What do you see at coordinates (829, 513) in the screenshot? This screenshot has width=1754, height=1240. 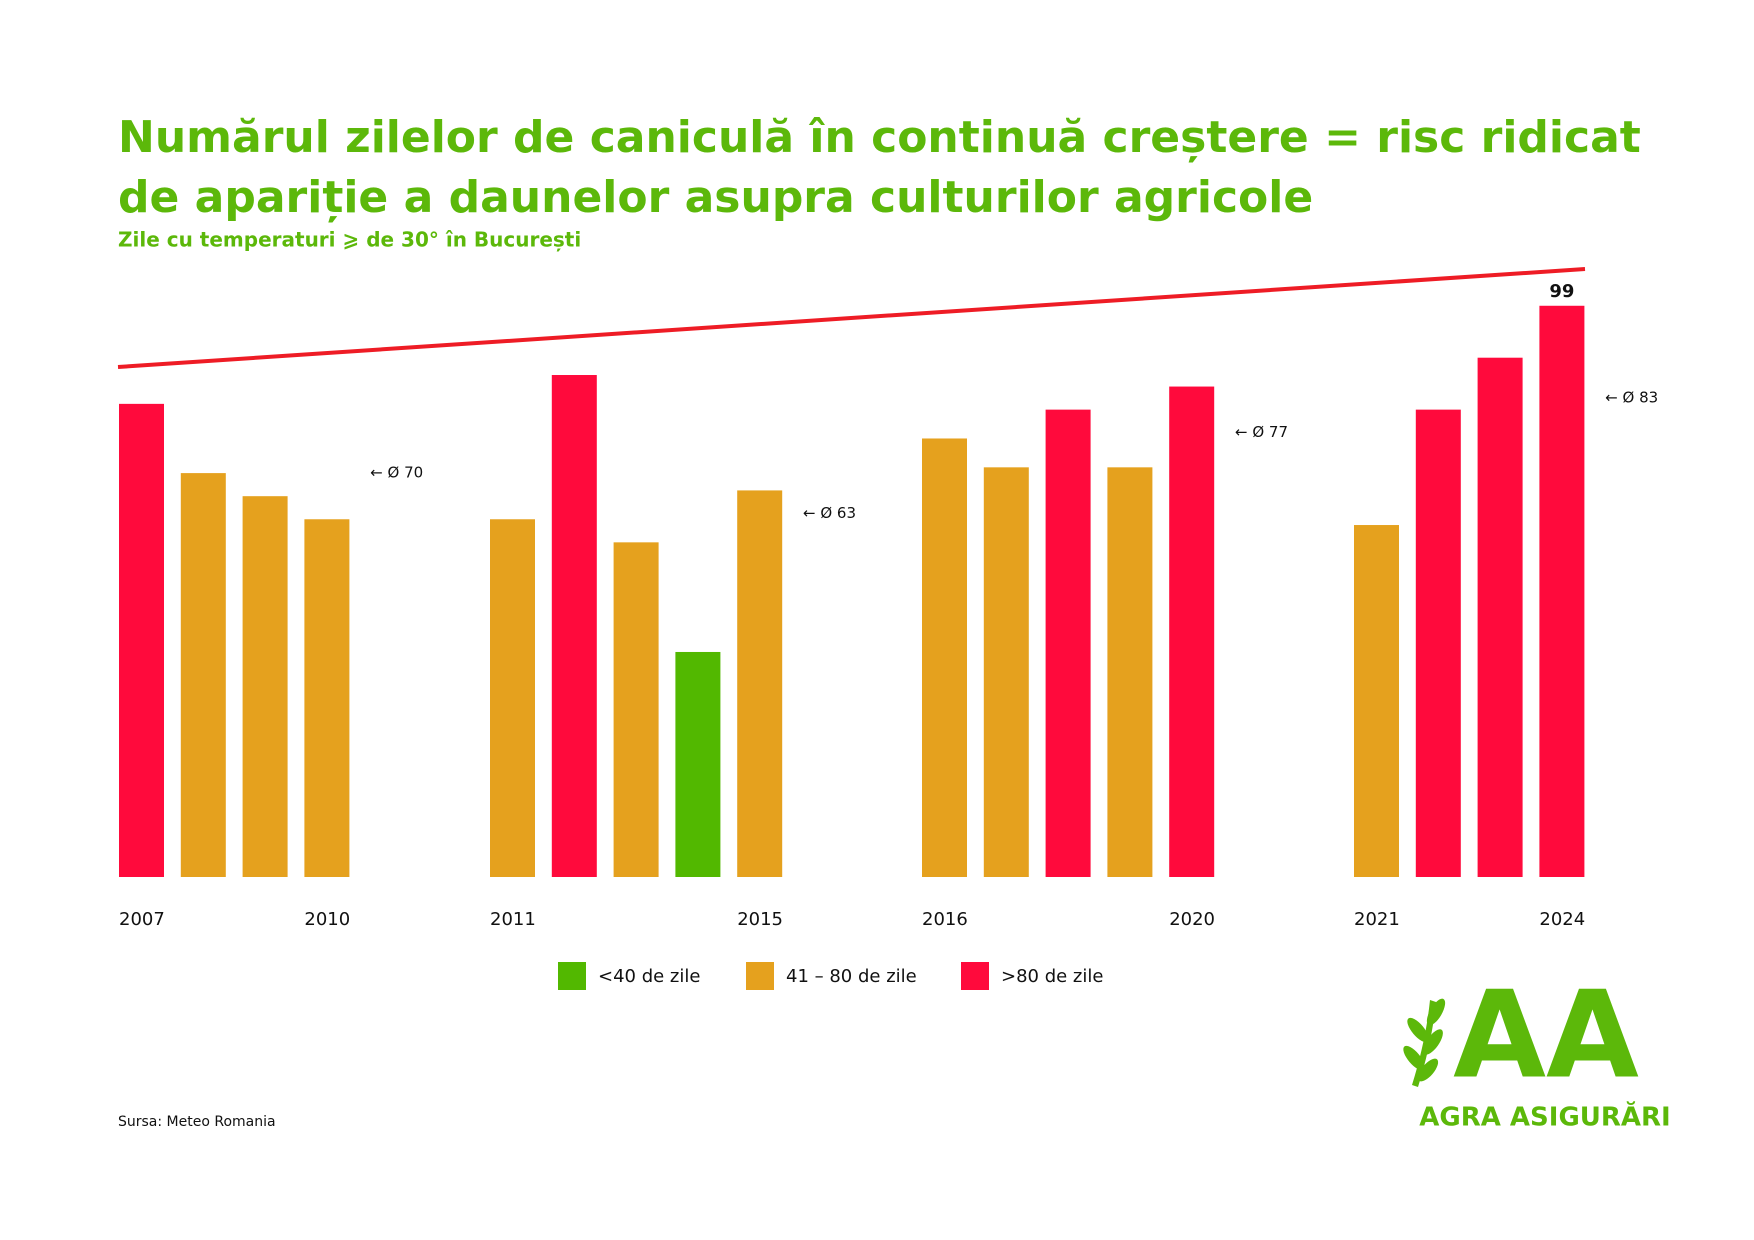 I see `average-label: ← Ø 63` at bounding box center [829, 513].